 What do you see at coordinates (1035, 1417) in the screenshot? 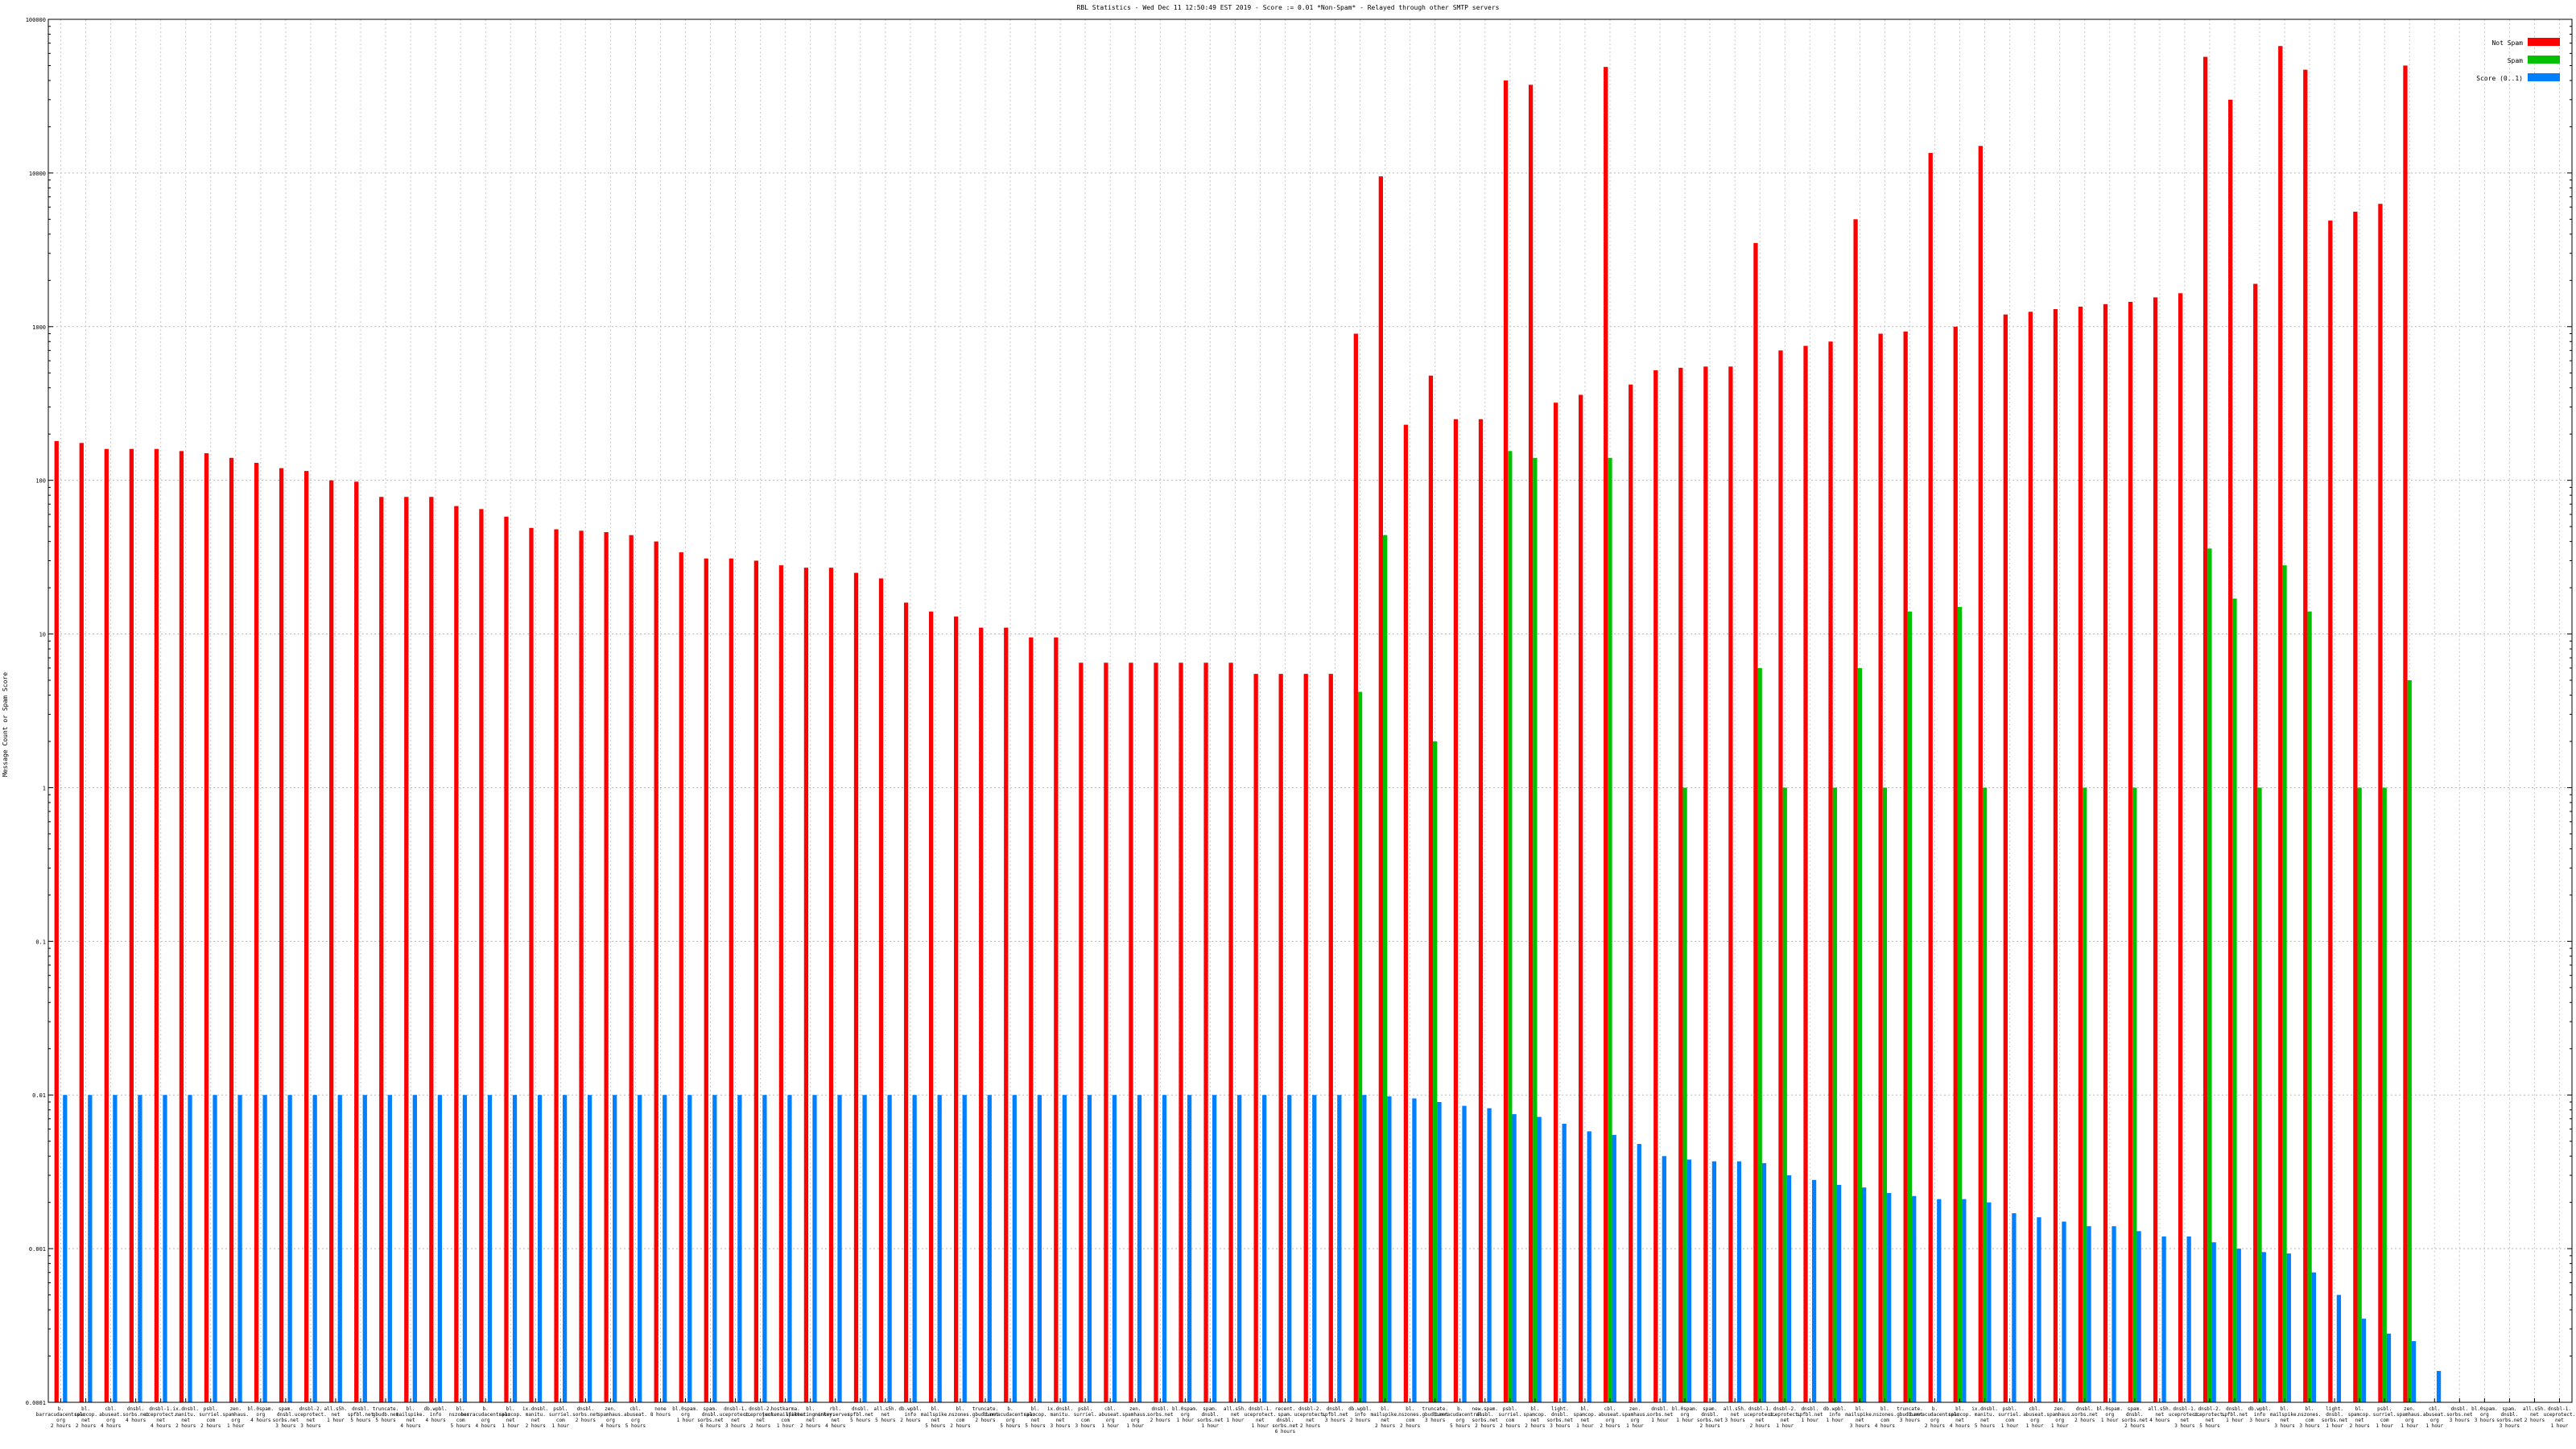
I see `x-tick-label: bl. spamcop. net 5 hours` at bounding box center [1035, 1417].